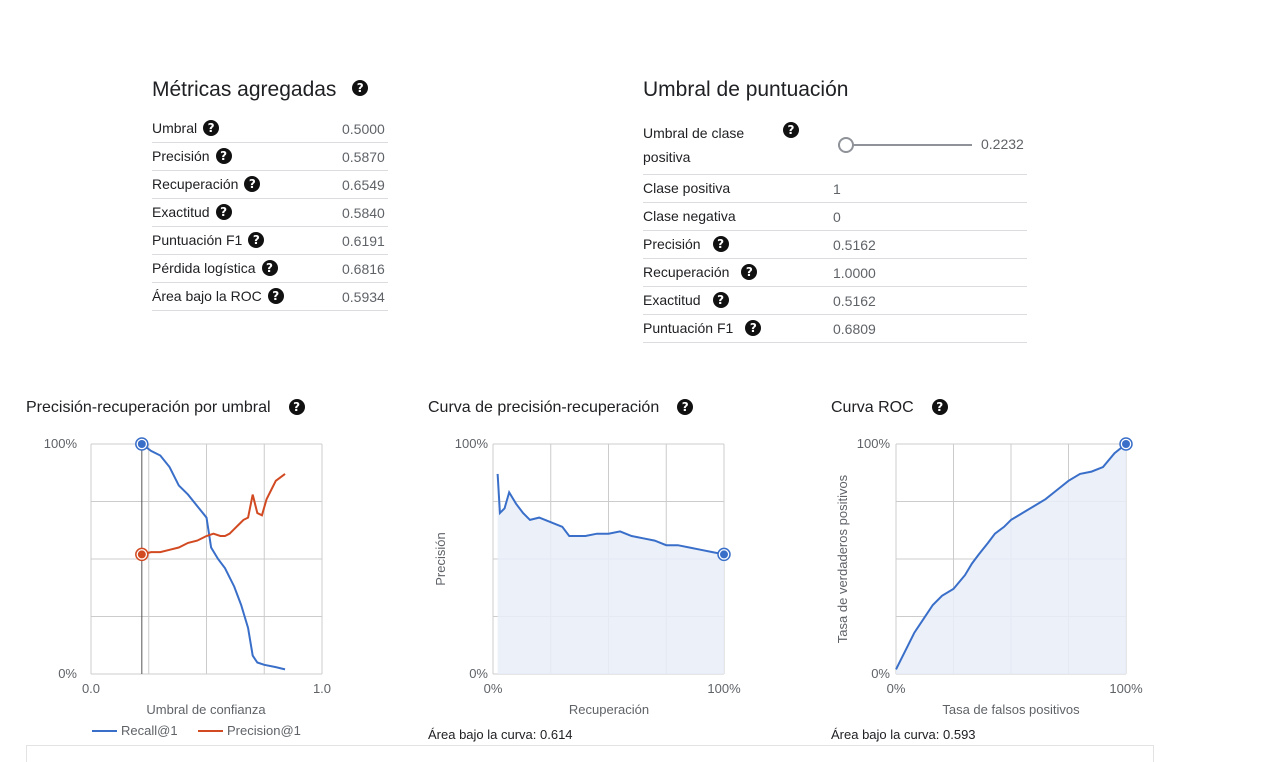 The image size is (1280, 762). What do you see at coordinates (149, 730) in the screenshot?
I see `legend-label-recall: Recall@1` at bounding box center [149, 730].